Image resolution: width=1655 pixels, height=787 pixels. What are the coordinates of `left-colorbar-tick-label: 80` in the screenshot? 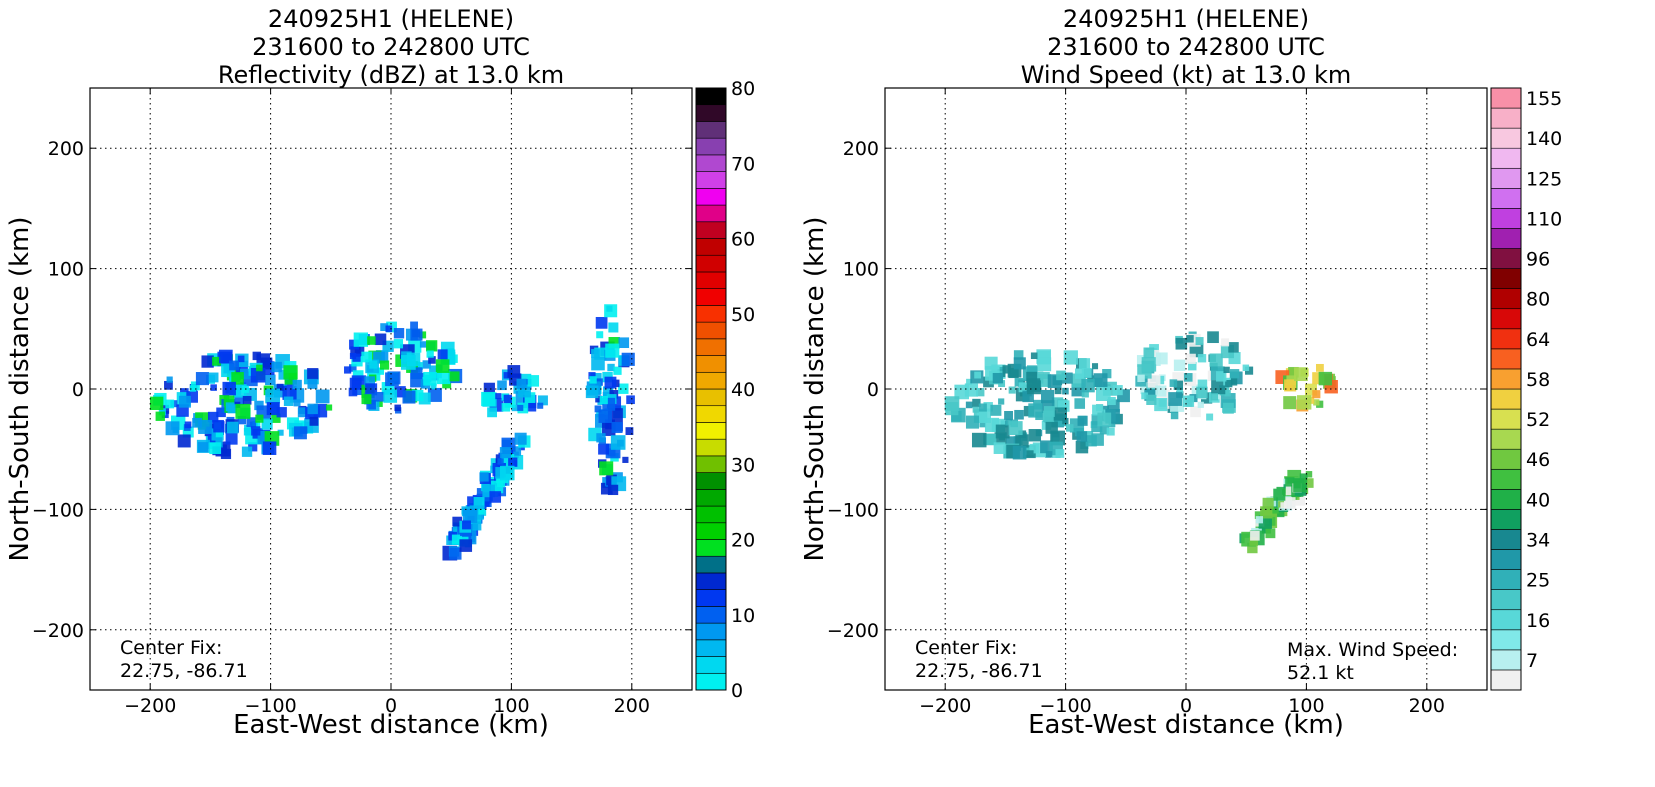 It's located at (743, 89).